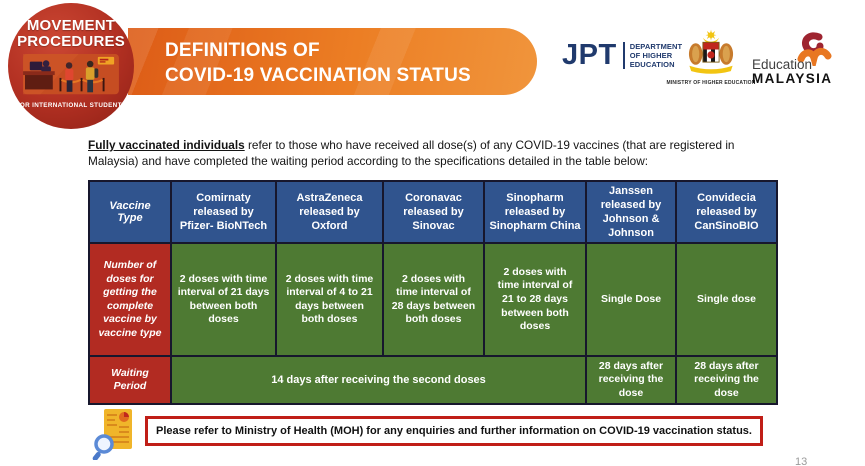 The height and width of the screenshot is (466, 865). What do you see at coordinates (589, 55) in the screenshot?
I see `jpt-acronym: JPT` at bounding box center [589, 55].